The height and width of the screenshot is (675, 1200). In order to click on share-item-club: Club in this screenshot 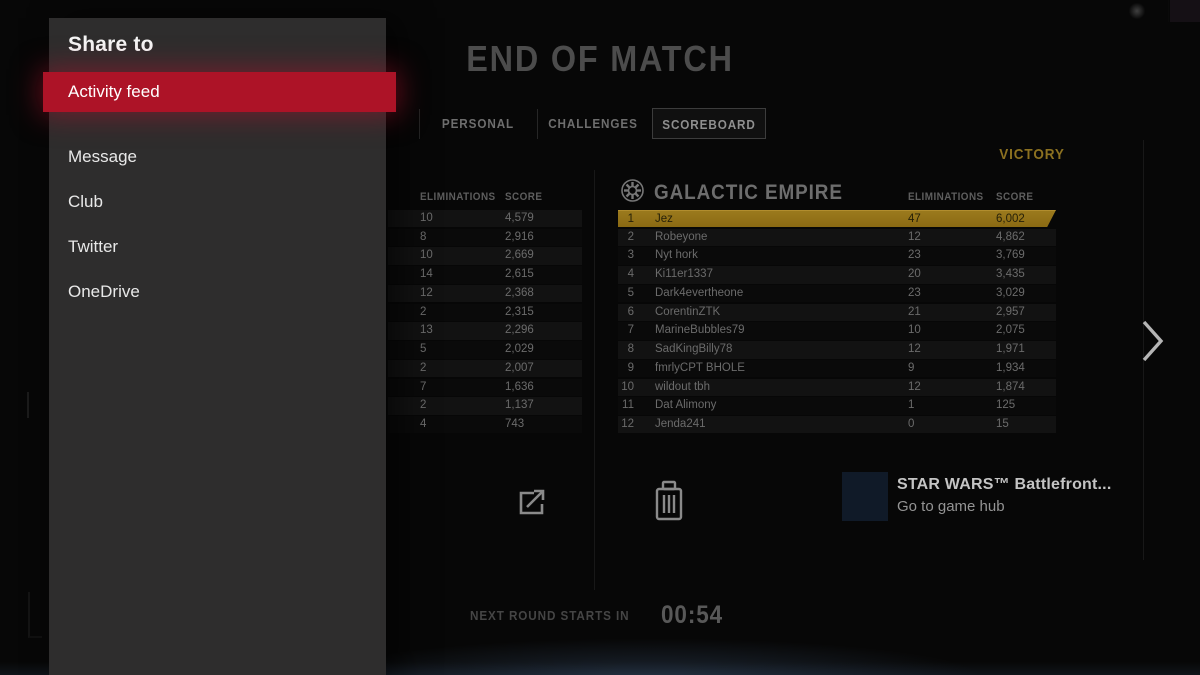, I will do `click(85, 201)`.